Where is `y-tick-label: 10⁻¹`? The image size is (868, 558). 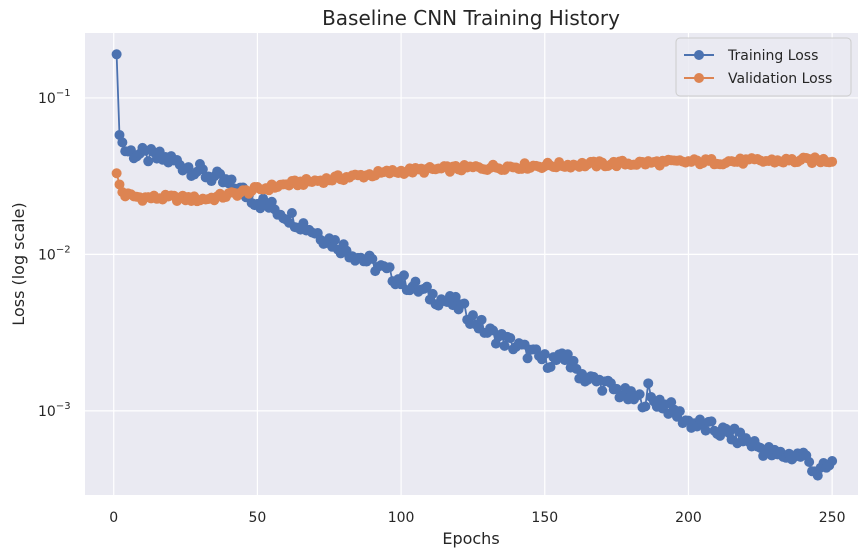 y-tick-label: 10⁻¹ is located at coordinates (54, 97).